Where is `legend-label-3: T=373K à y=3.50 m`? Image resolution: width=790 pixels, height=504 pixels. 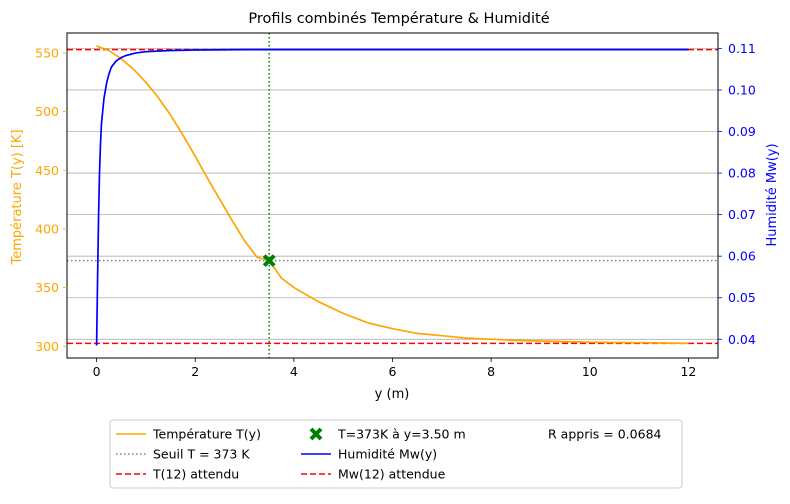
legend-label-3: T=373K à y=3.50 m is located at coordinates (401, 434).